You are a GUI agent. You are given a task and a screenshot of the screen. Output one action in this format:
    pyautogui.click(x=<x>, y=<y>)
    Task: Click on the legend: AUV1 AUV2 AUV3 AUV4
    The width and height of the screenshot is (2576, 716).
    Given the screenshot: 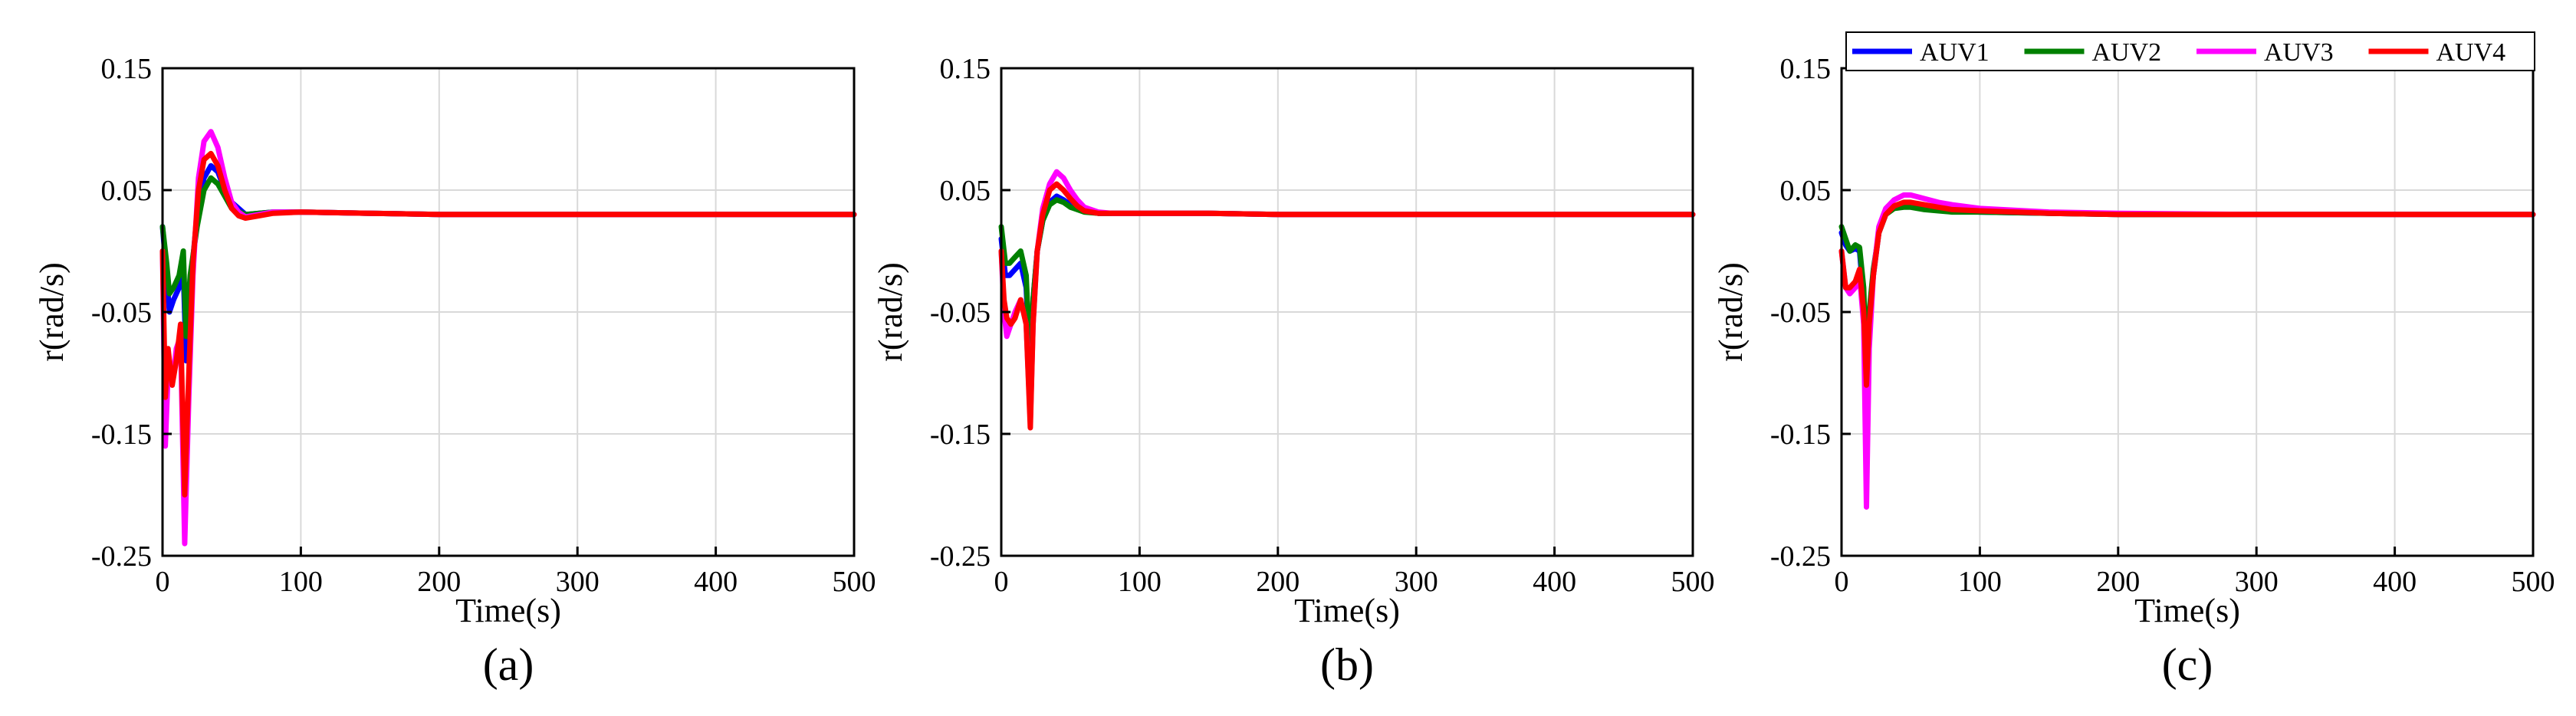 What is the action you would take?
    pyautogui.click(x=2190, y=51)
    